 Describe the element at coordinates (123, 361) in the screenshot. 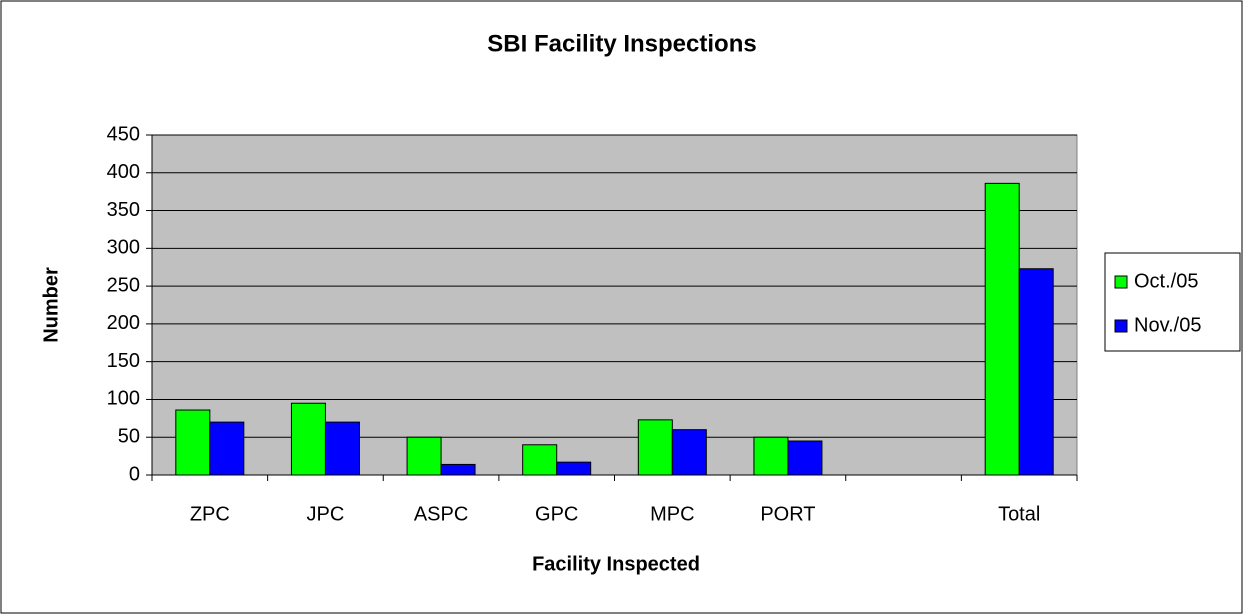

I see `y-tick-label: 150` at that location.